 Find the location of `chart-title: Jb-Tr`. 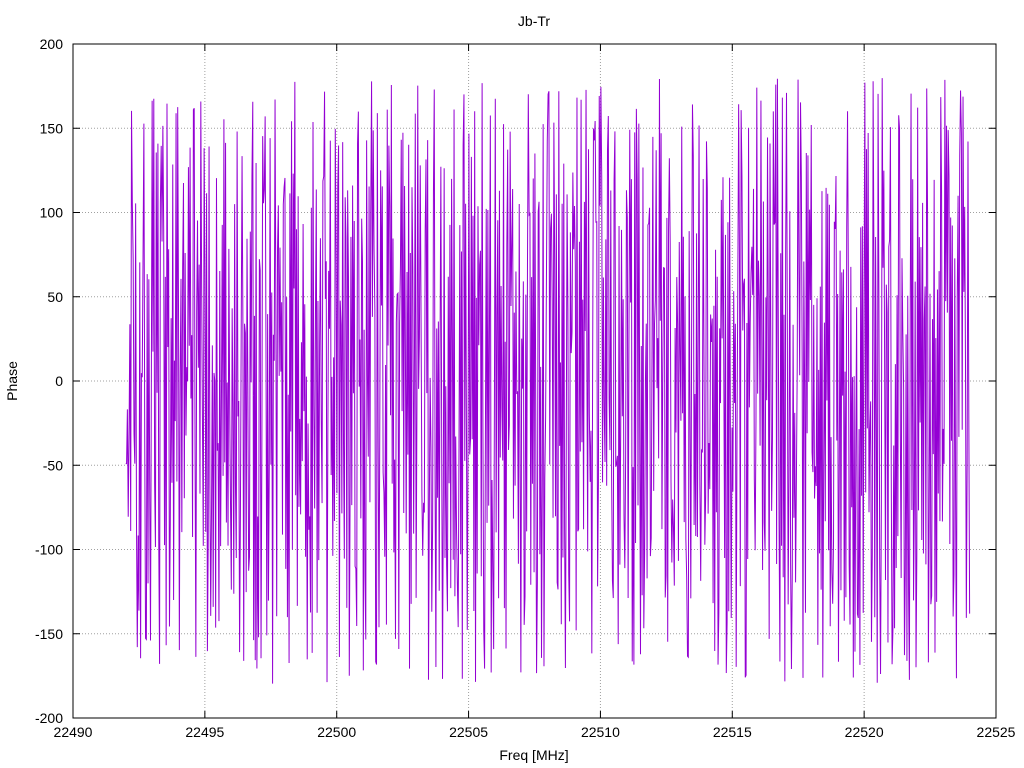

chart-title: Jb-Tr is located at coordinates (534, 21).